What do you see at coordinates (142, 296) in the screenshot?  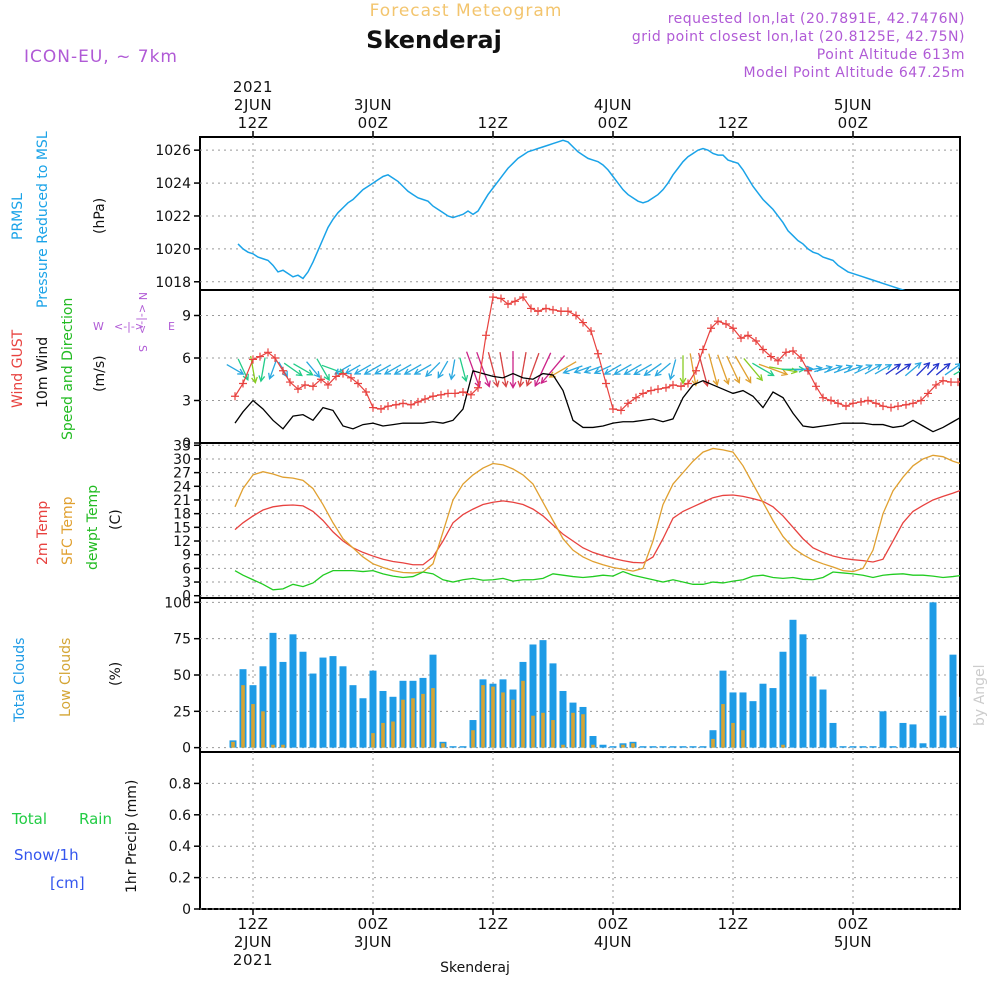 I see `compass-n: N` at bounding box center [142, 296].